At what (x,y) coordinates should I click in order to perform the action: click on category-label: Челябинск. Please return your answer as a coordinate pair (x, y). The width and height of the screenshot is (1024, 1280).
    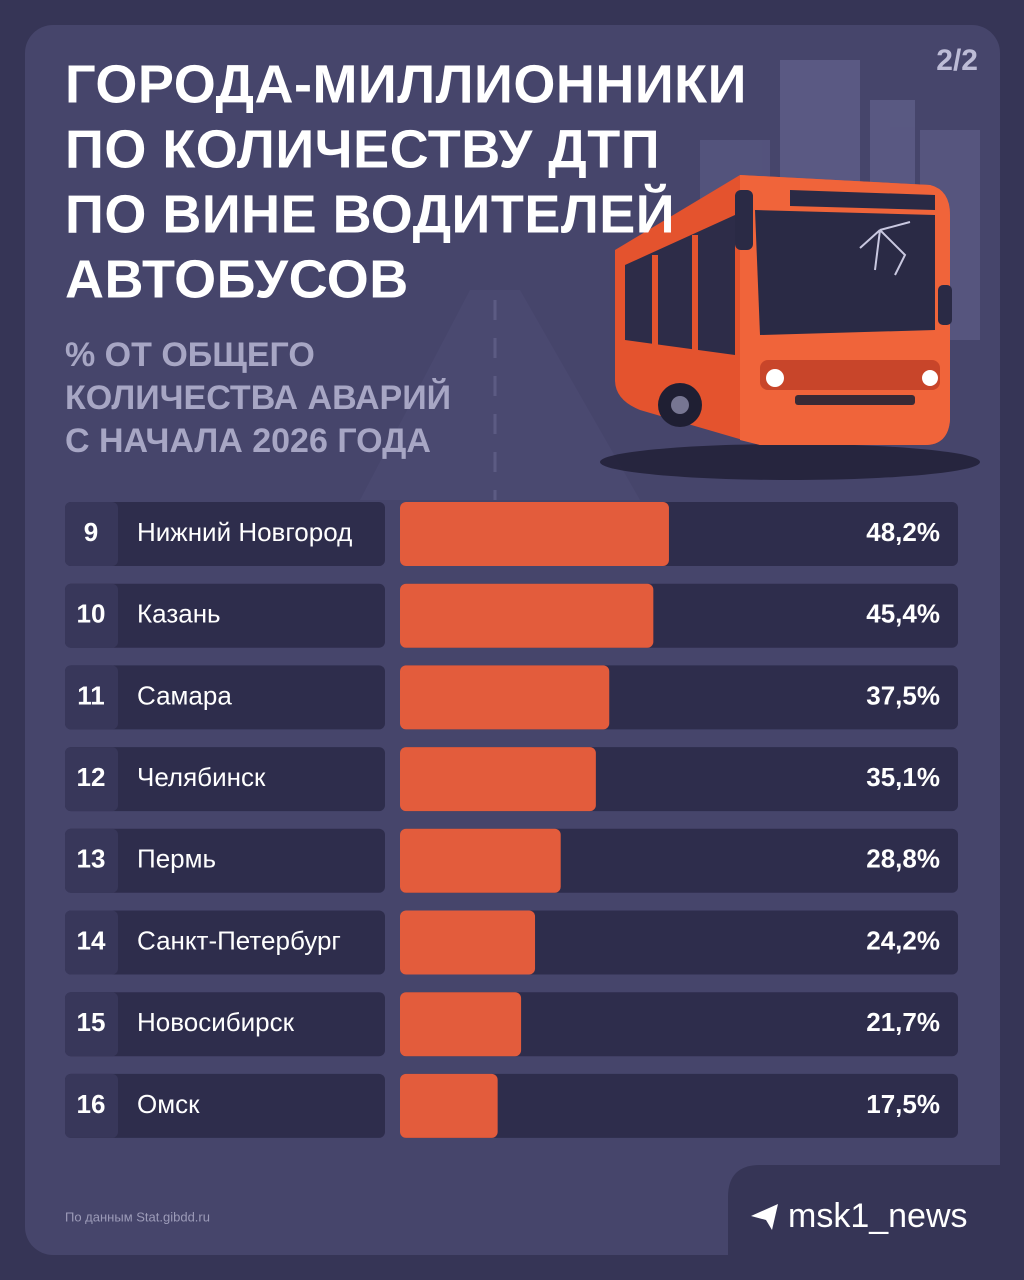
    Looking at the image, I should click on (201, 777).